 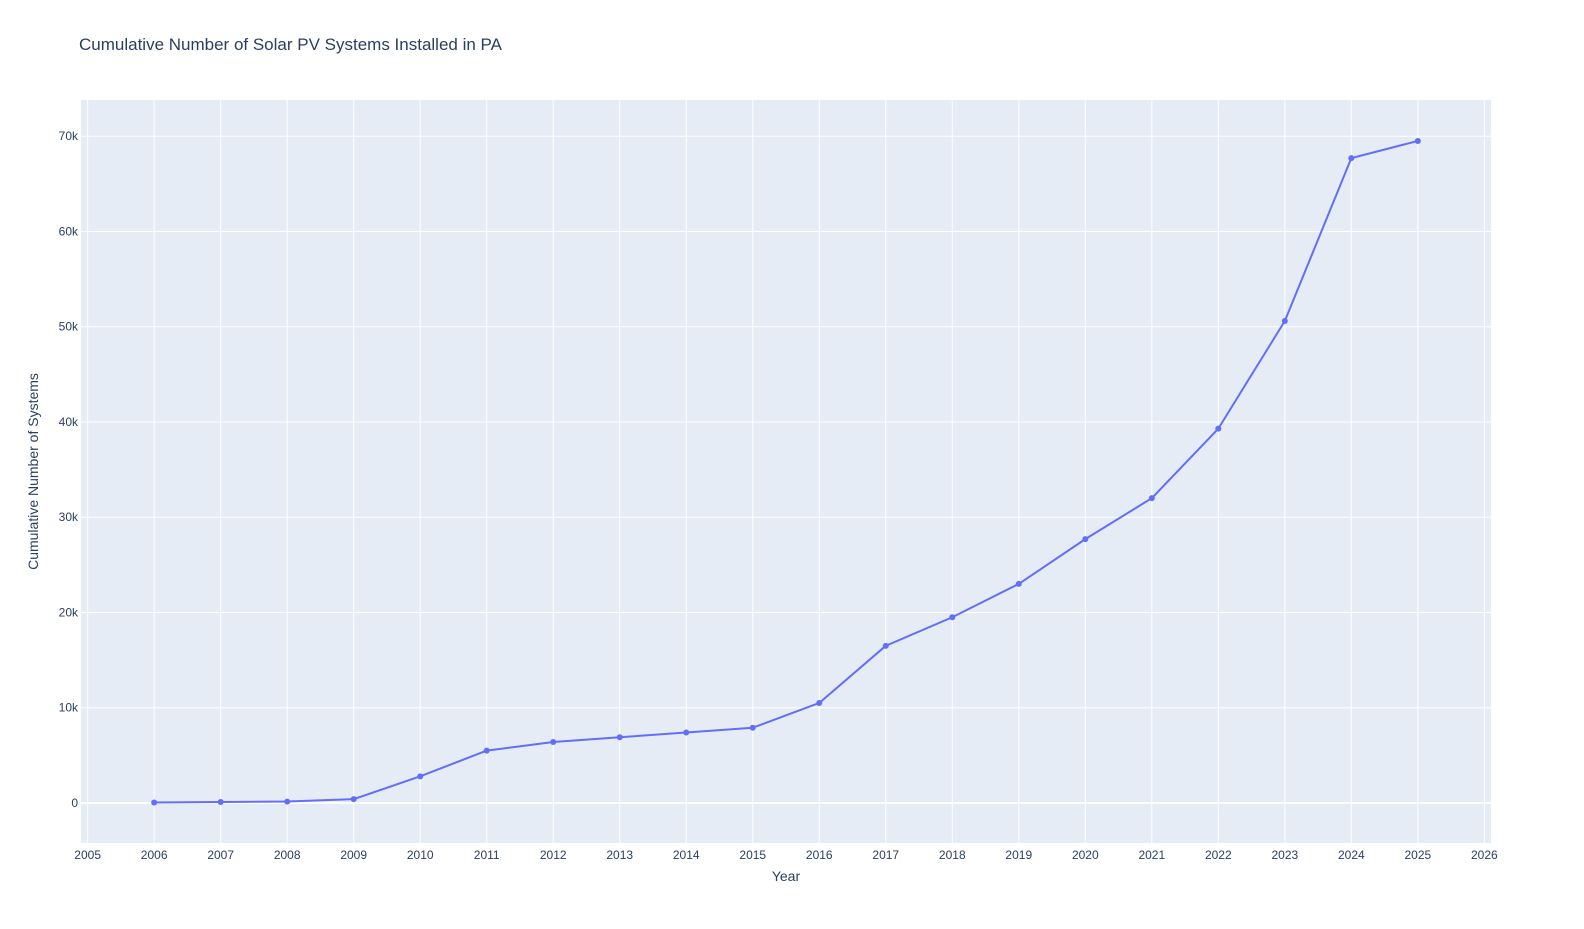 What do you see at coordinates (1284, 855) in the screenshot?
I see `x-tick-label: 2023` at bounding box center [1284, 855].